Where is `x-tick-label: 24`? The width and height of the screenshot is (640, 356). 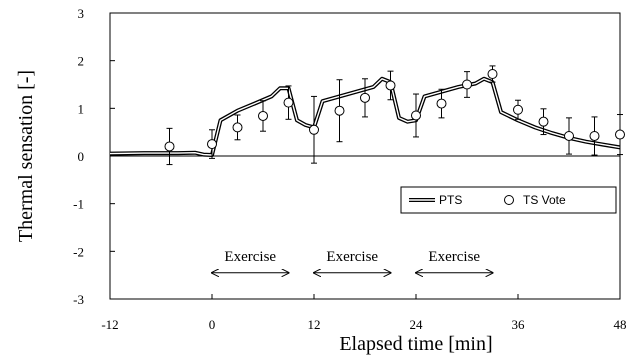
x-tick-label: 24 is located at coordinates (417, 324).